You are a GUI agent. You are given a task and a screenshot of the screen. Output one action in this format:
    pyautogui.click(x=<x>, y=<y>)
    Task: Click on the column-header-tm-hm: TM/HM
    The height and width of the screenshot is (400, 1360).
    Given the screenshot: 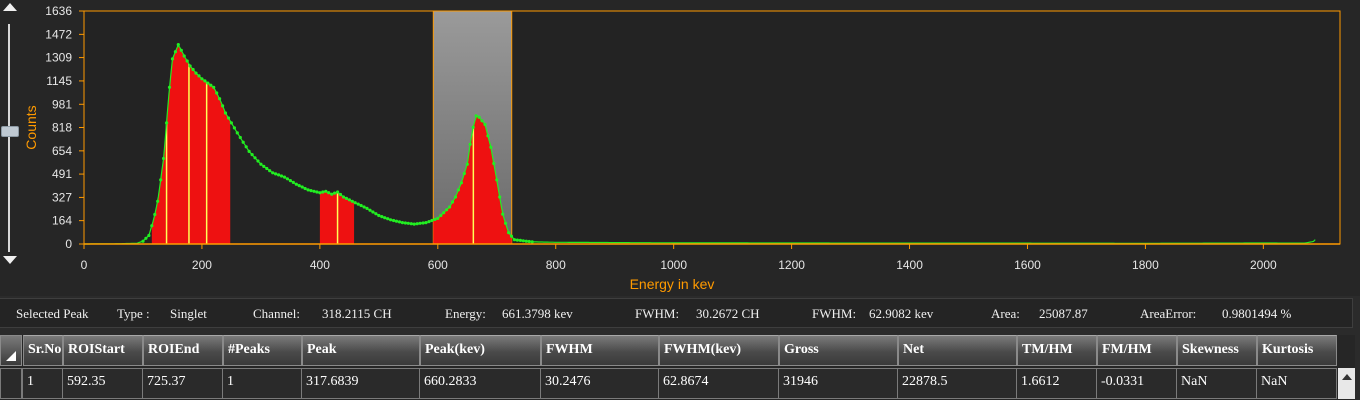 What is the action you would take?
    pyautogui.click(x=1057, y=350)
    